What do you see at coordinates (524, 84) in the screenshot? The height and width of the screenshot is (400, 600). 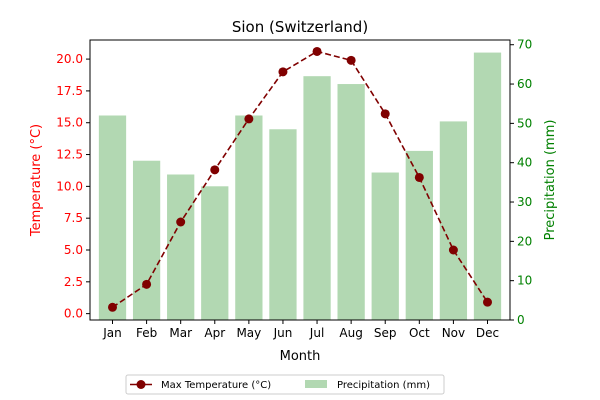 I see `right-y-tick-label: 60` at bounding box center [524, 84].